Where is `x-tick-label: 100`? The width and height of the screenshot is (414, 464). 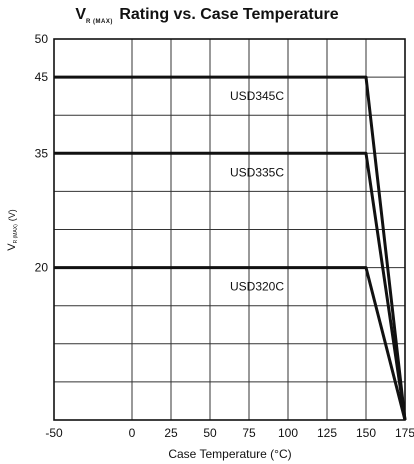 x-tick-label: 100 is located at coordinates (288, 433).